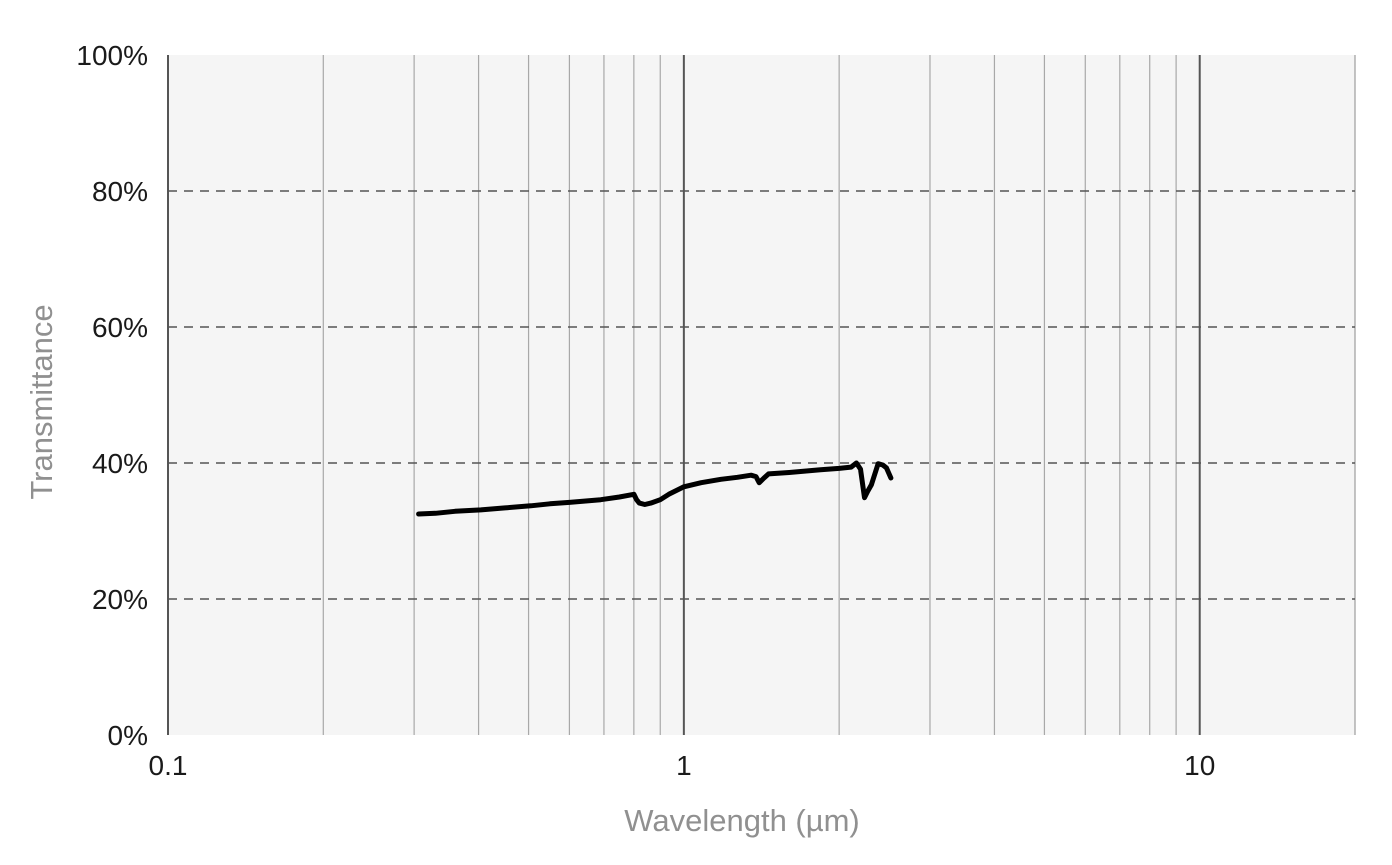 The image size is (1392, 865). Describe the element at coordinates (1199, 765) in the screenshot. I see `x-tick-label: 10` at that location.